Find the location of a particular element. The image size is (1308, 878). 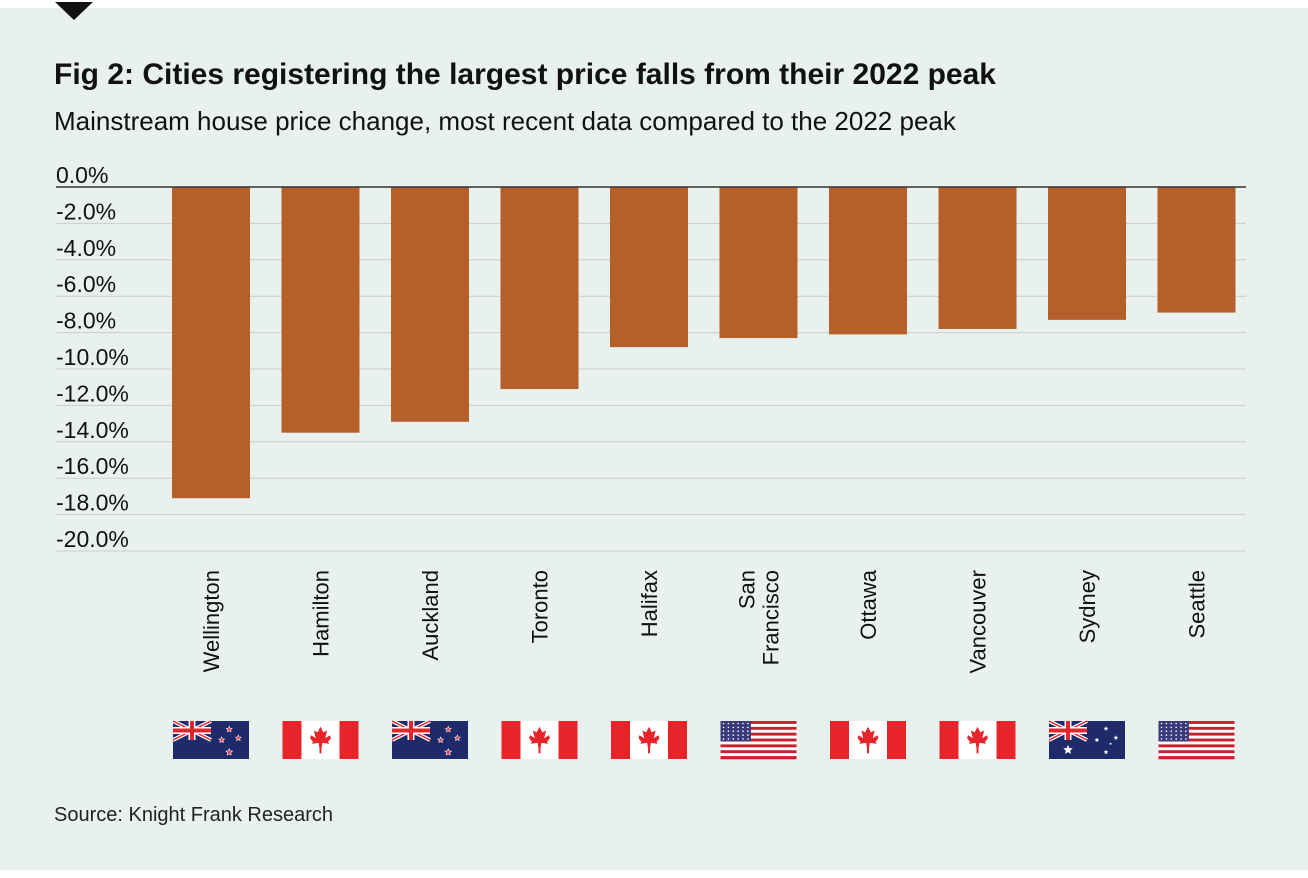

y-tick-label: 0.0% is located at coordinates (82, 175).